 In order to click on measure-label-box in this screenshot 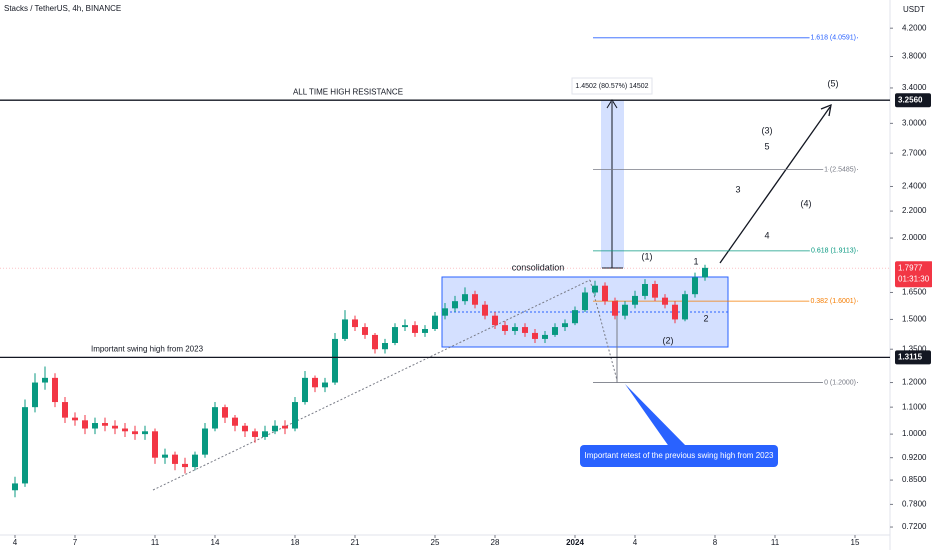, I will do `click(612, 86)`.